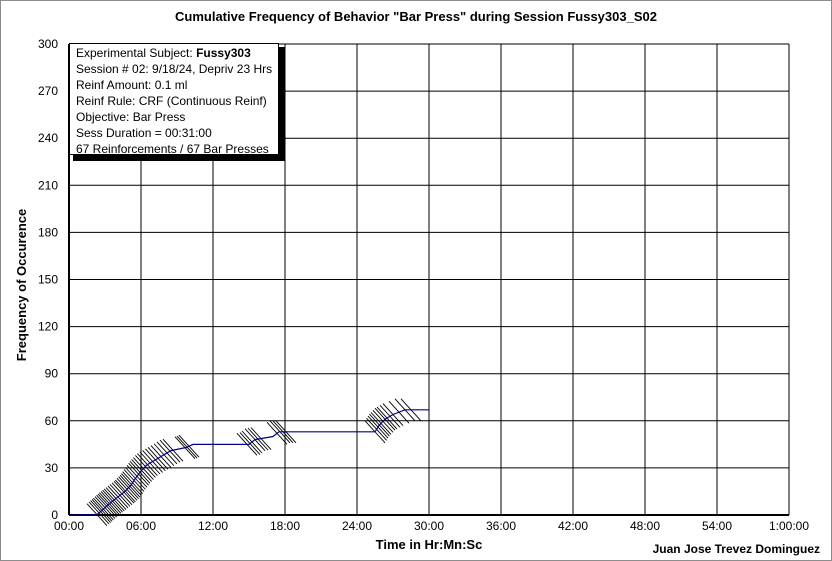 The width and height of the screenshot is (832, 561). What do you see at coordinates (573, 526) in the screenshot?
I see `x-tick-label: 42:00` at bounding box center [573, 526].